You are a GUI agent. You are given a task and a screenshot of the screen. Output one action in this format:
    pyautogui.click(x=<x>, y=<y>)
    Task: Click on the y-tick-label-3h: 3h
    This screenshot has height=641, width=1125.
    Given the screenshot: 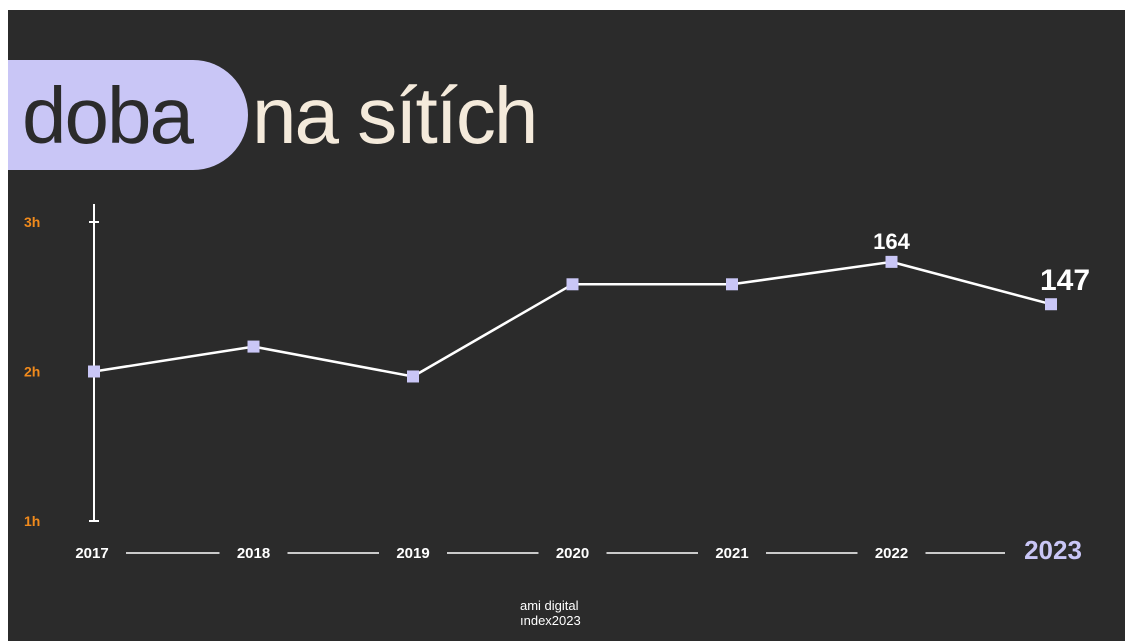 What is the action you would take?
    pyautogui.click(x=32, y=222)
    